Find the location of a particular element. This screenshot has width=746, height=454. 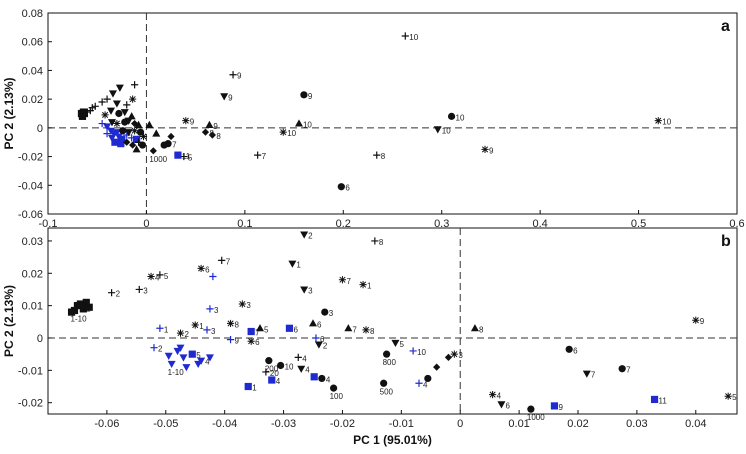

point-label: 200 is located at coordinates (272, 369).